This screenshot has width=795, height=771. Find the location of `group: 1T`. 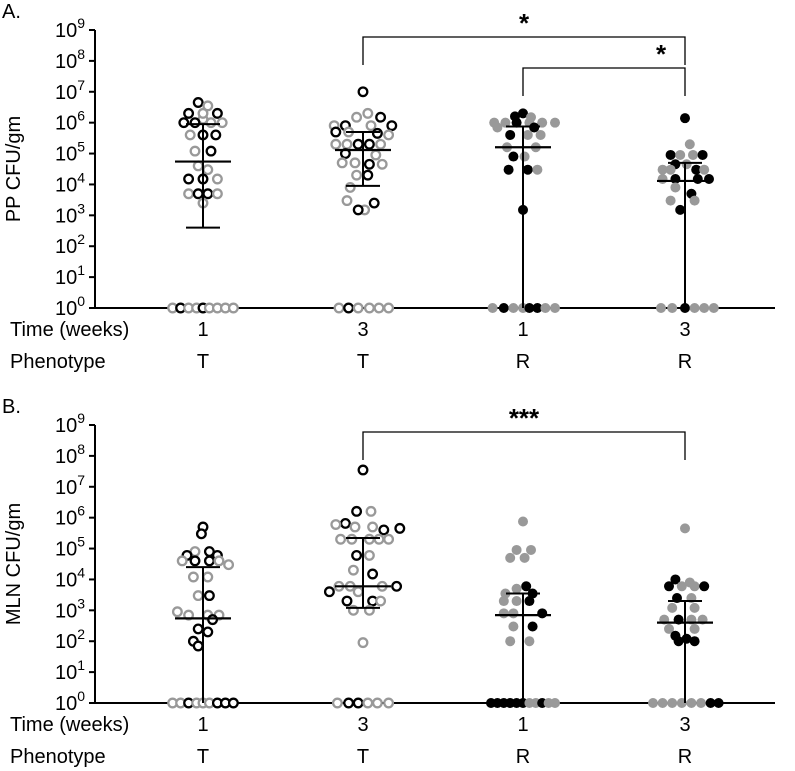

group: 1T is located at coordinates (203, 235).